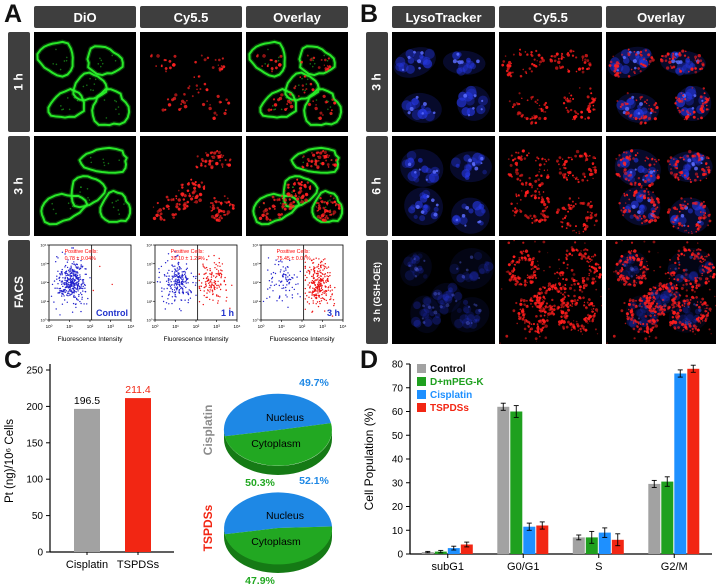 This screenshot has width=719, height=585. I want to click on svg-text: 10, so click(398, 531).